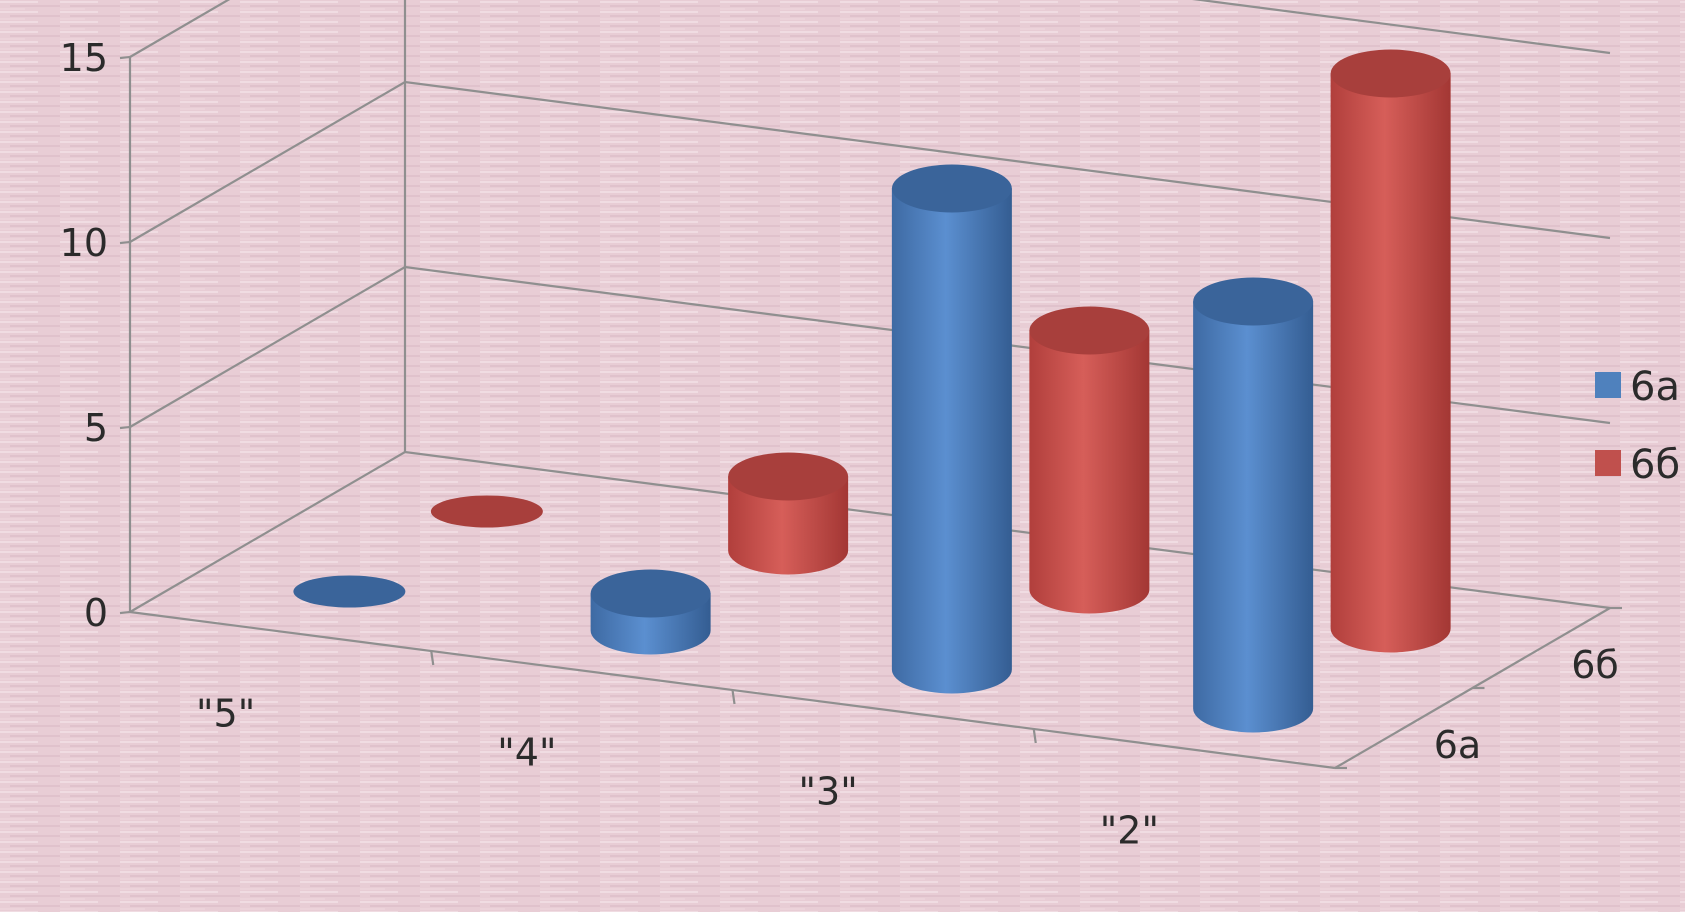  Describe the element at coordinates (870, 29) in the screenshot. I see `gridline` at that location.